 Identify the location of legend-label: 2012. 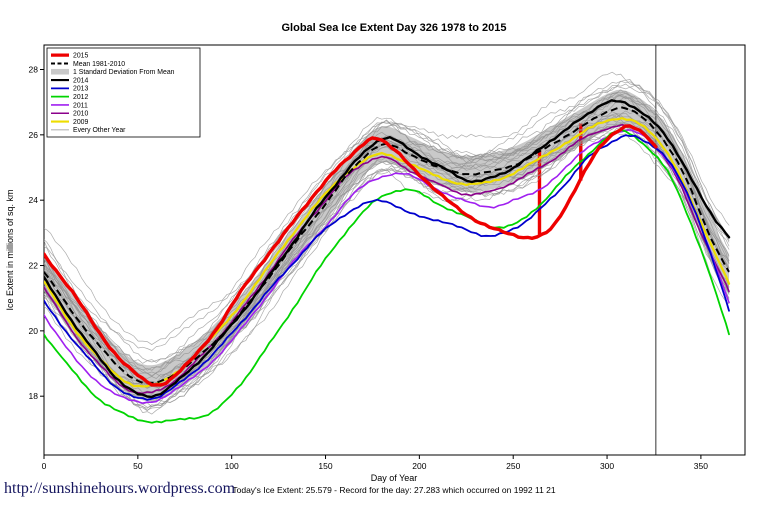
(80, 97).